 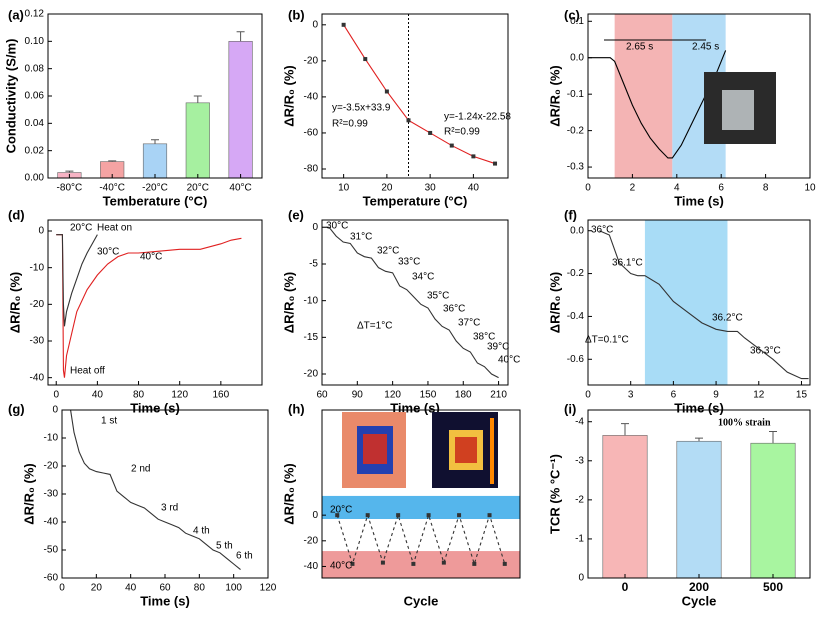 What do you see at coordinates (244, 556) in the screenshot?
I see `annotation: 6 th` at bounding box center [244, 556].